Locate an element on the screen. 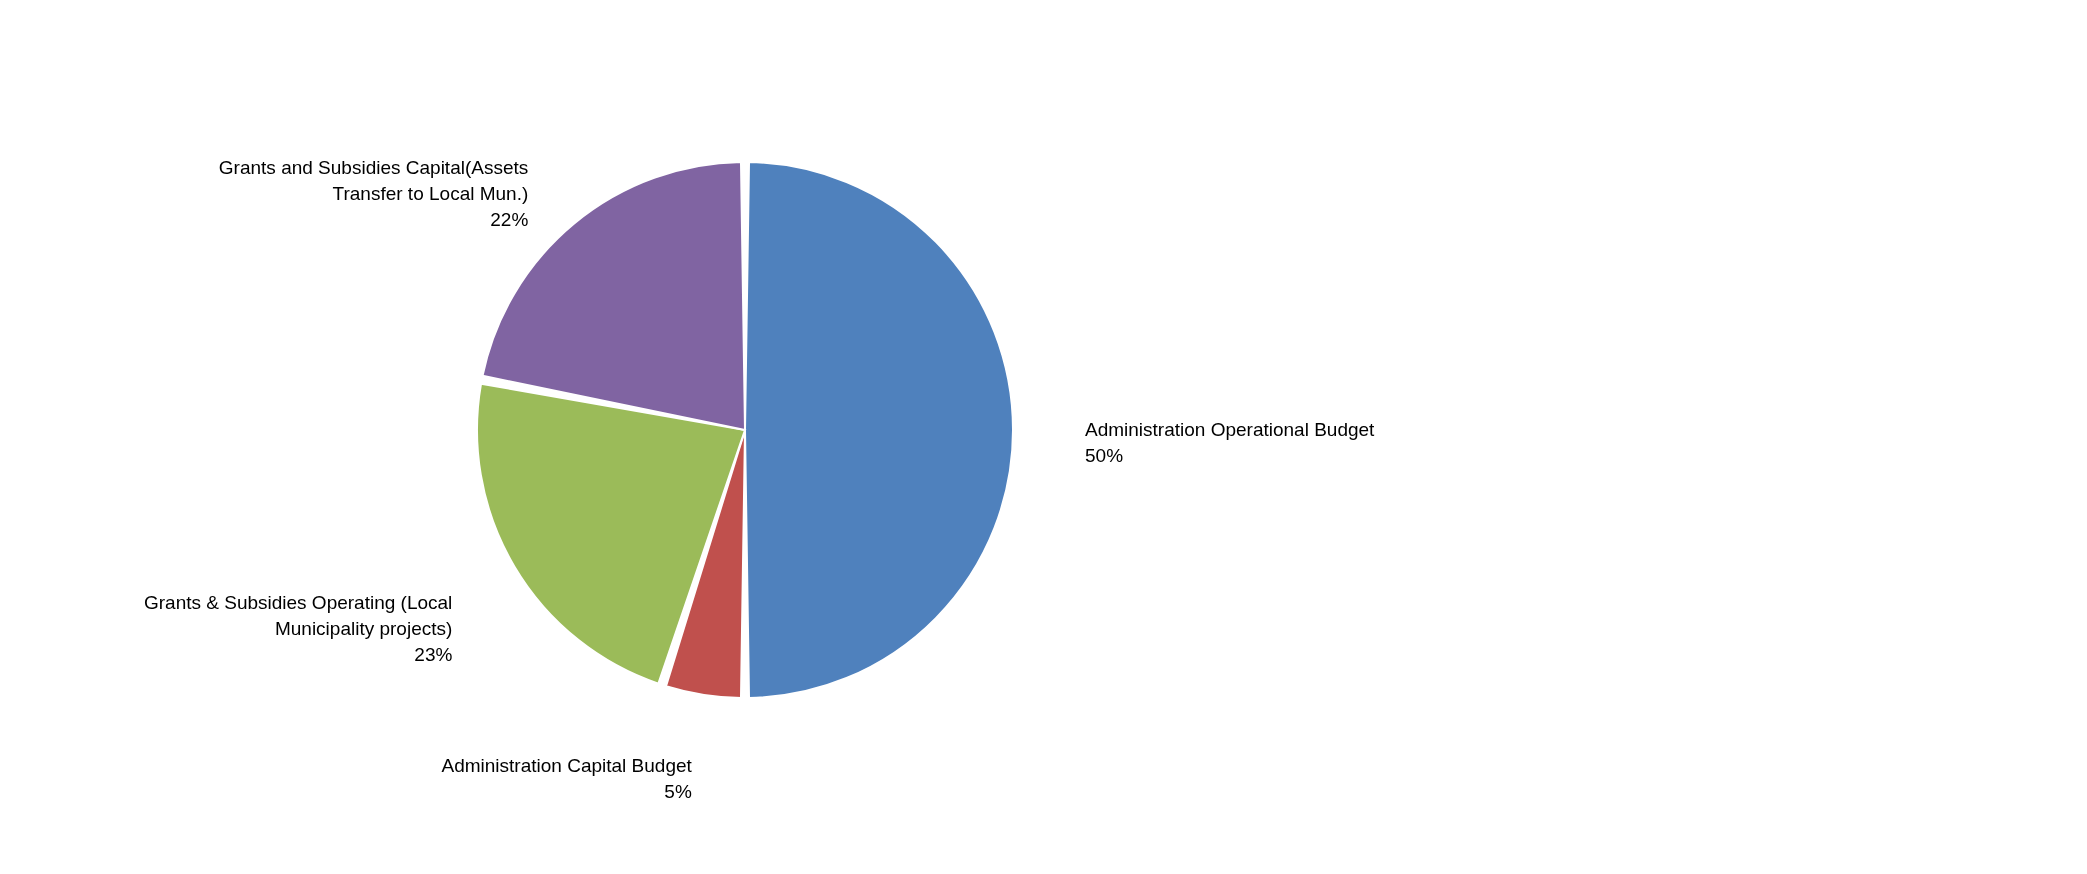 This screenshot has height=874, width=2087. data-label: 22% is located at coordinates (509, 220).